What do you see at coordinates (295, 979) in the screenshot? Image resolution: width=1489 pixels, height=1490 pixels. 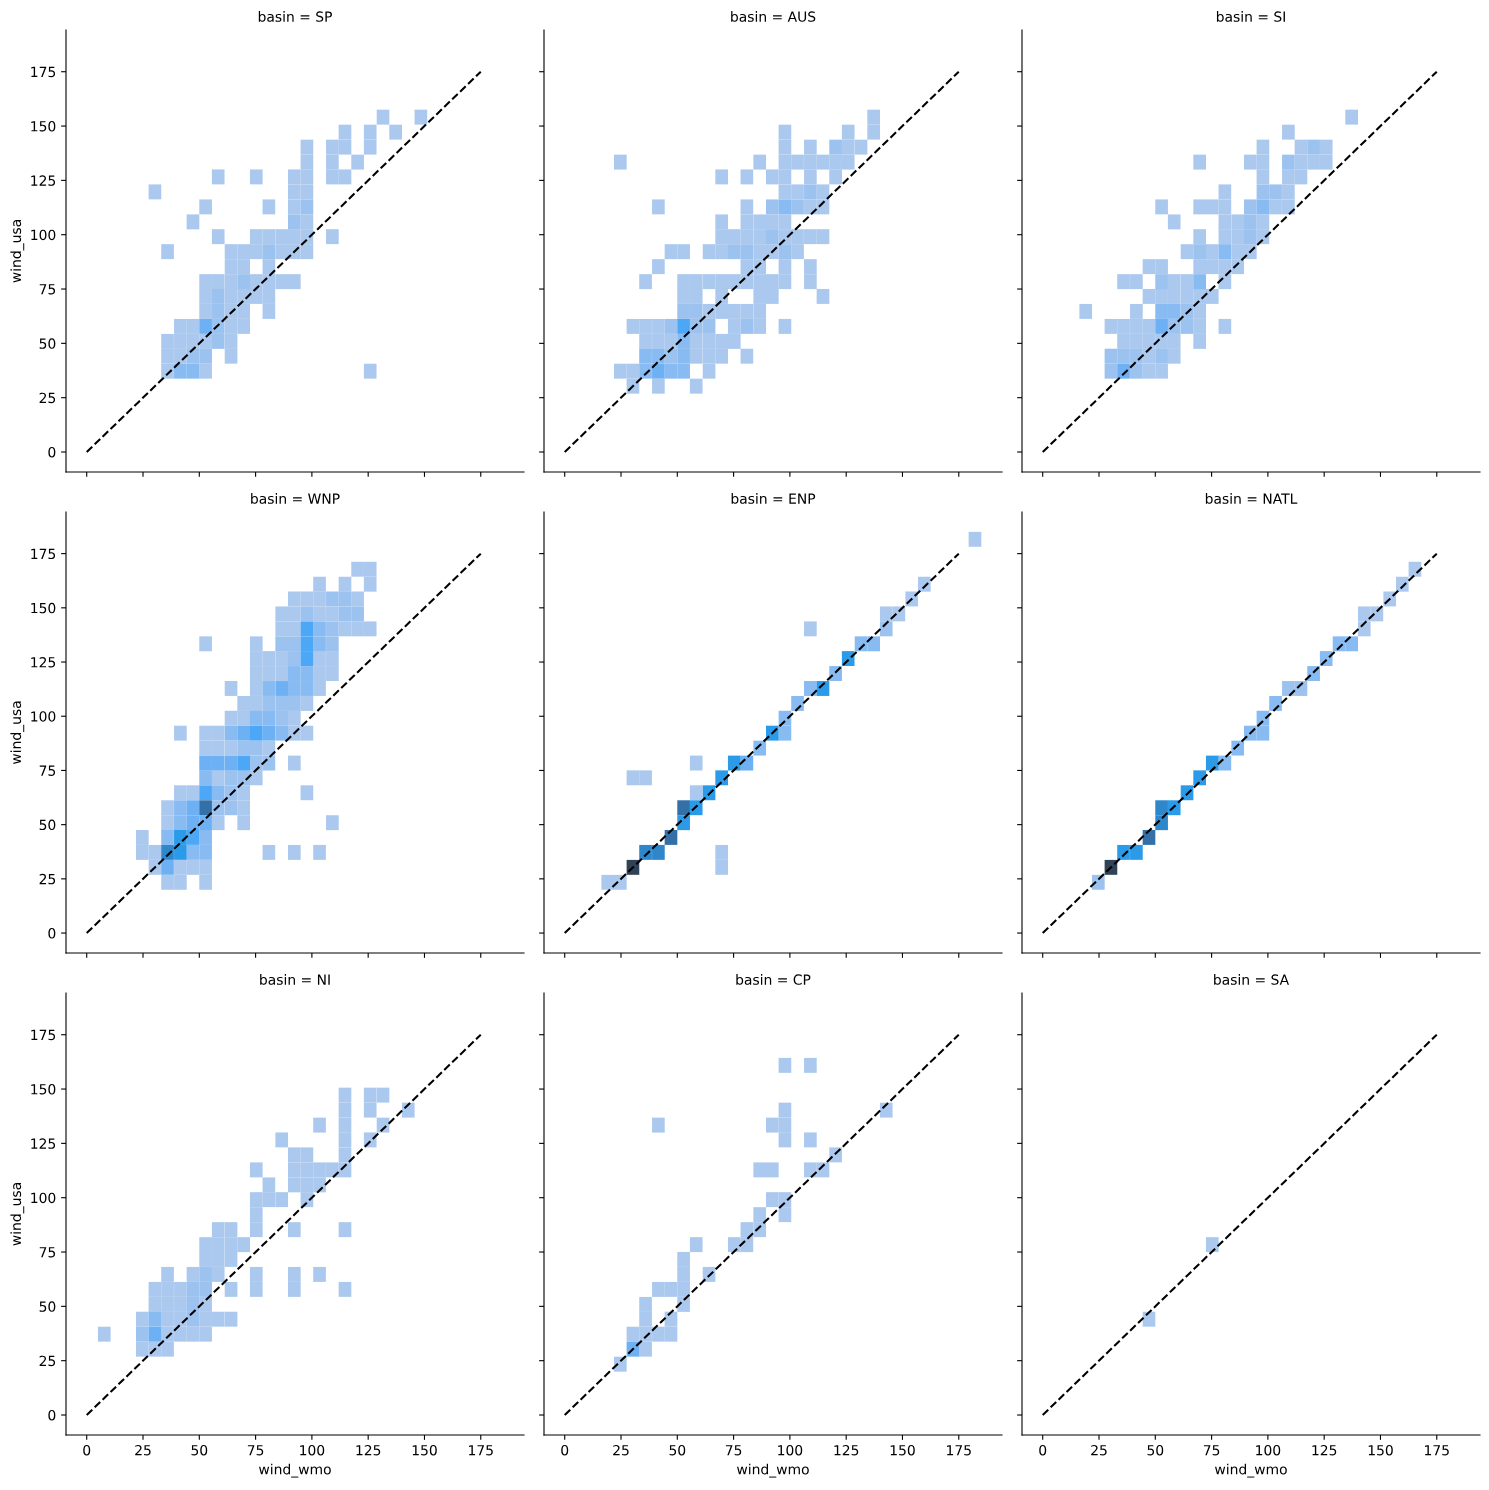 I see `chart-title: basin = NI` at bounding box center [295, 979].